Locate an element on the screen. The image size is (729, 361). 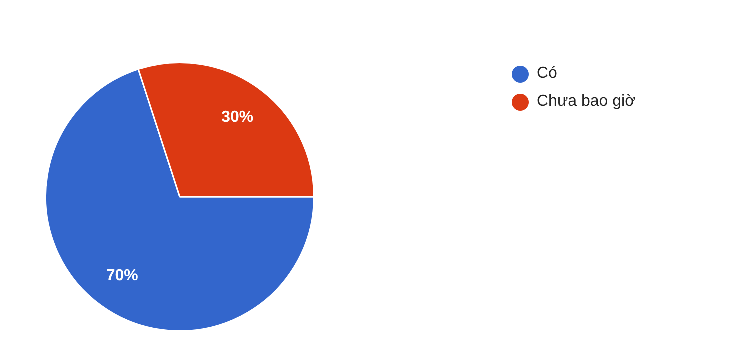
legend-label: Chưa bao giờ is located at coordinates (586, 102).